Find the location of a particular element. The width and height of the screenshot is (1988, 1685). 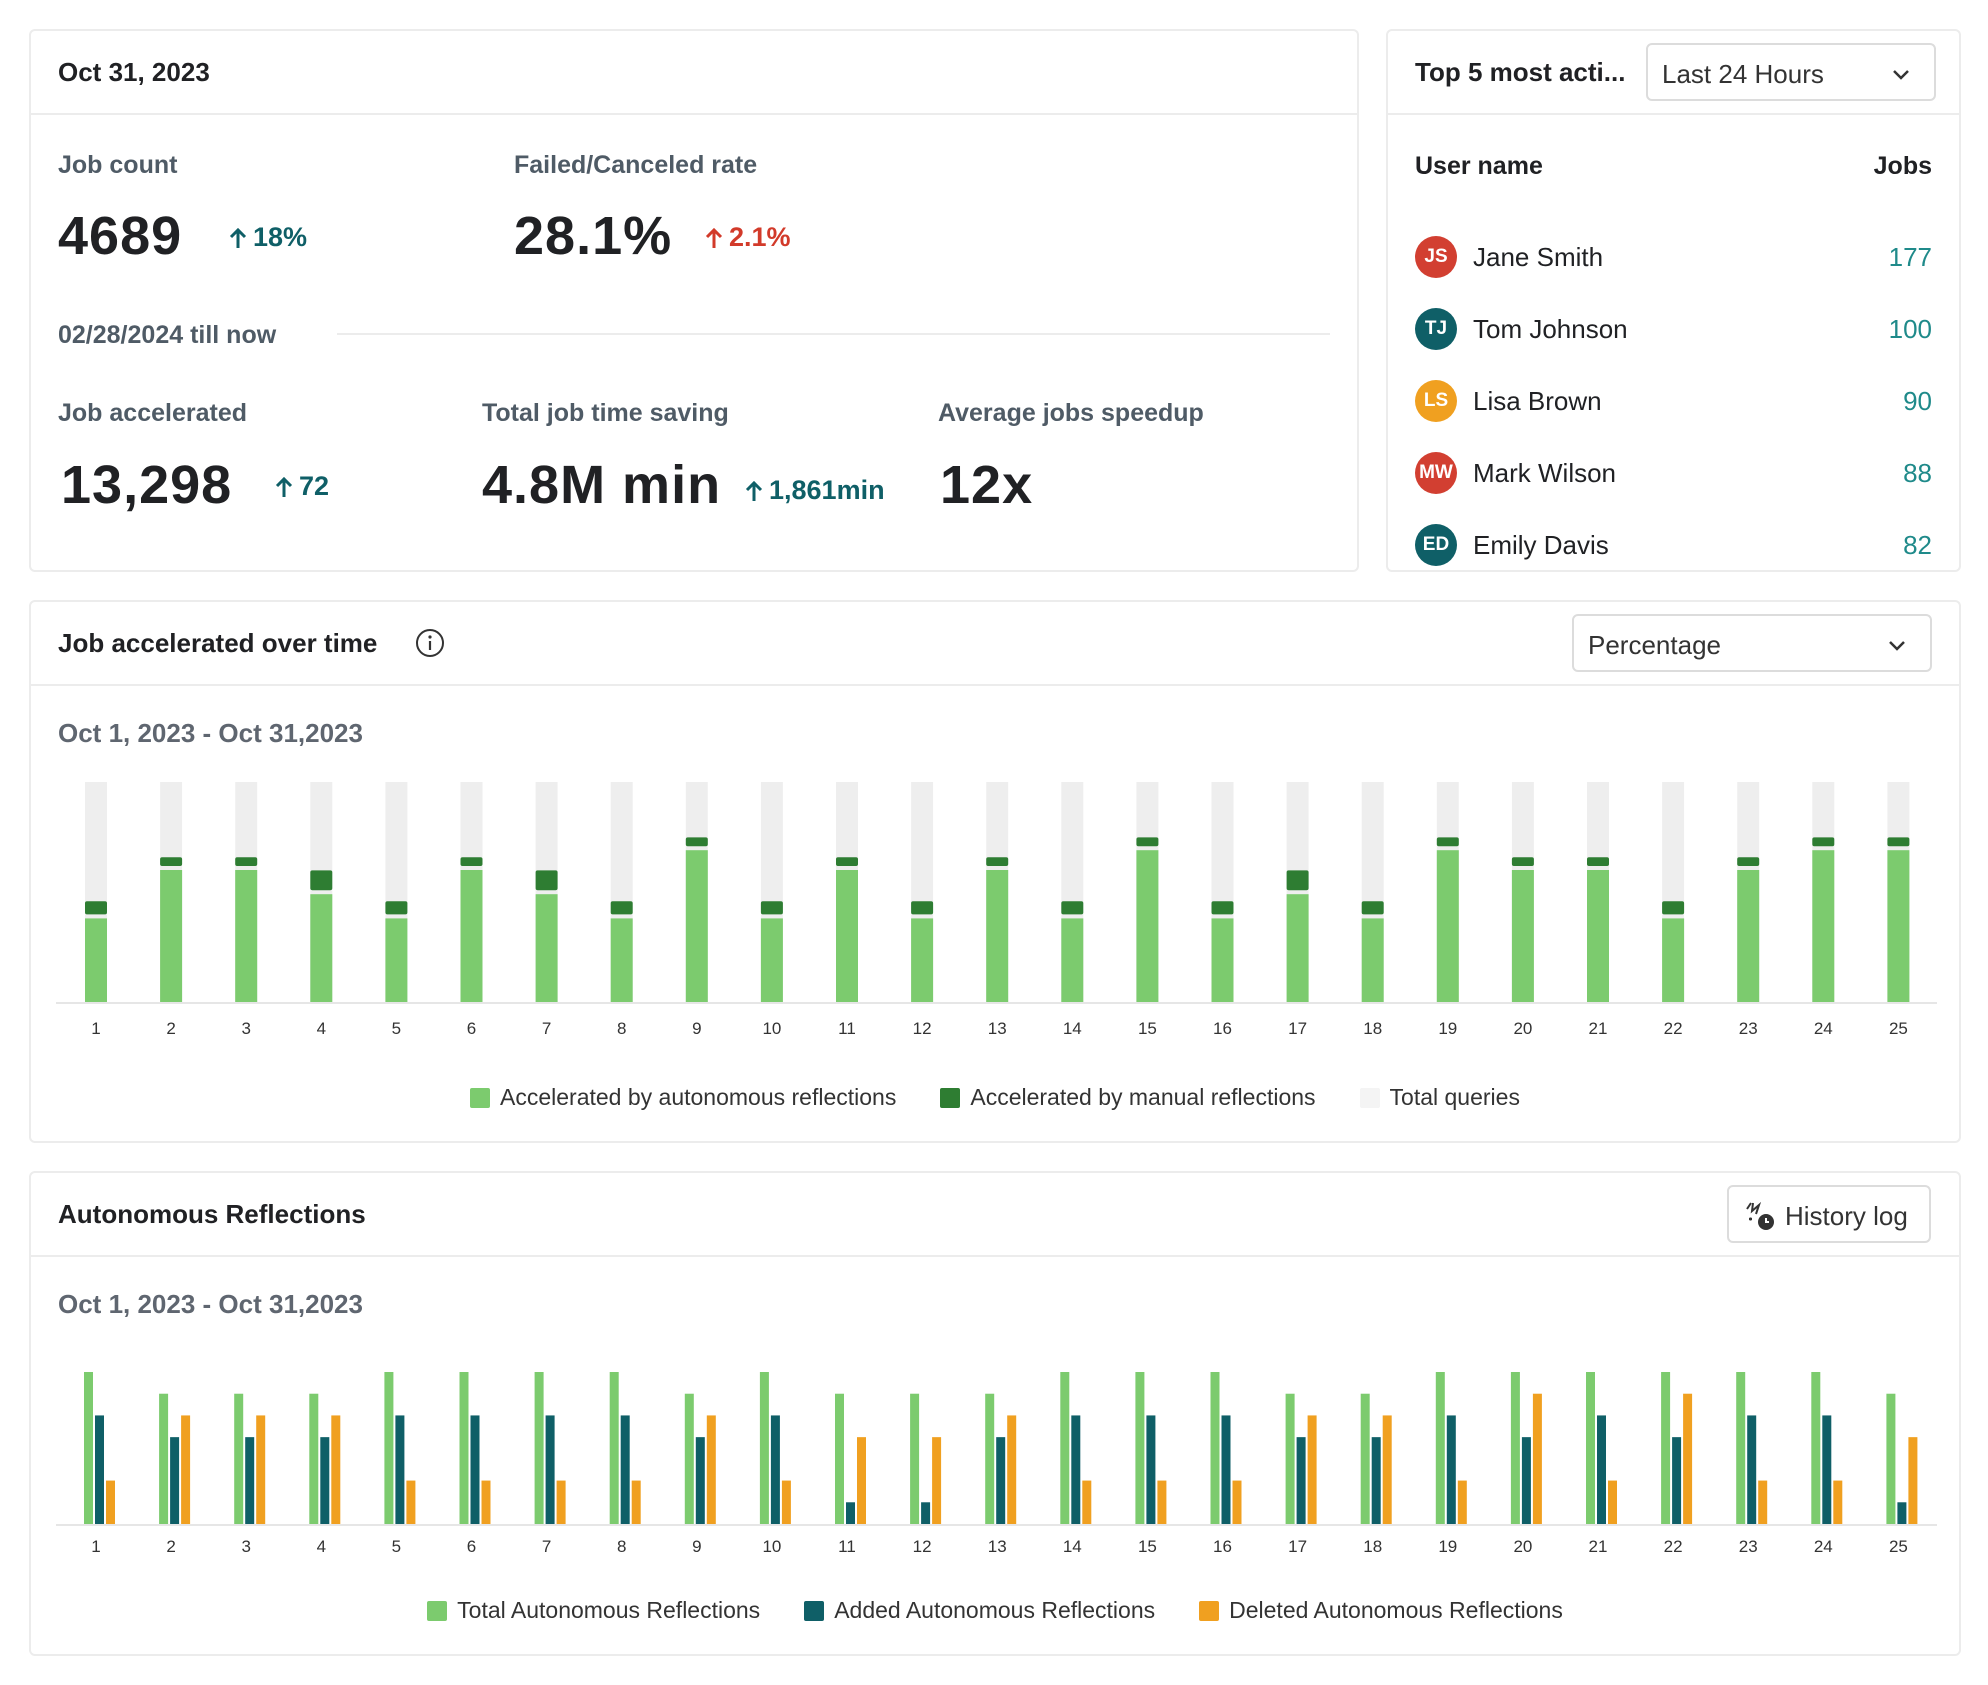

speedup-value: 12x is located at coordinates (987, 485).